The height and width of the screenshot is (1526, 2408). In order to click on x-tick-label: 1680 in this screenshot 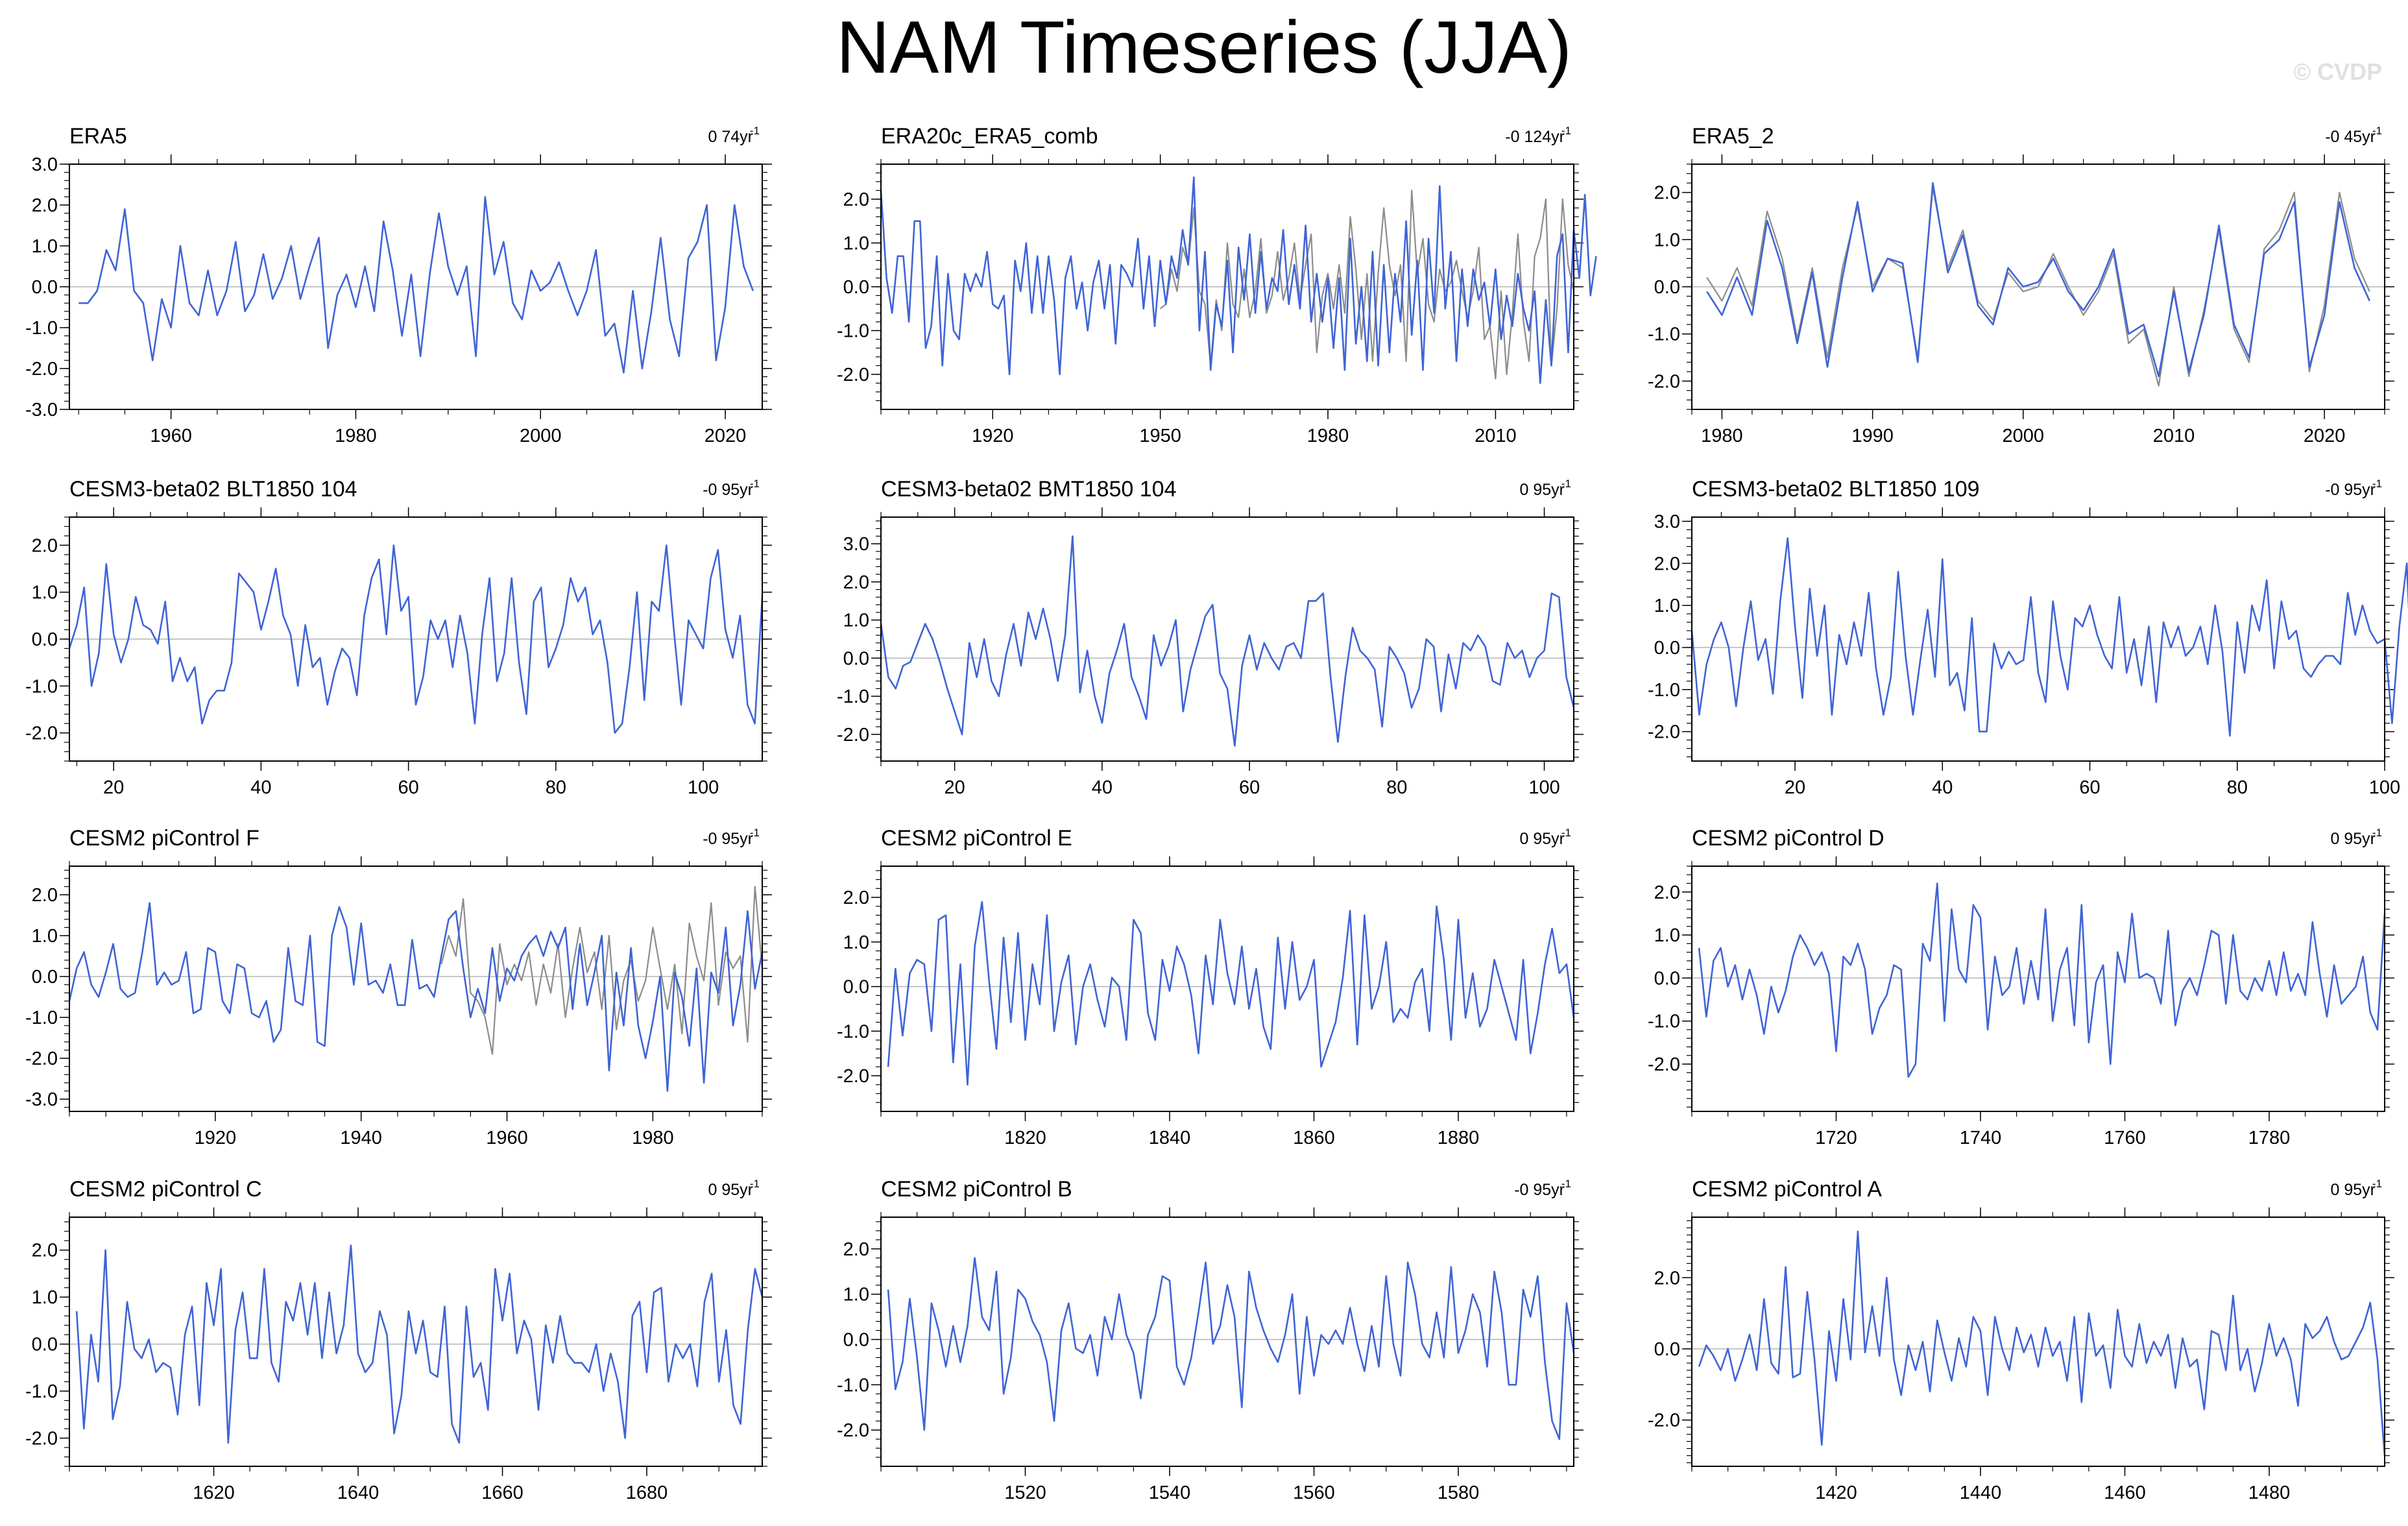, I will do `click(647, 1493)`.